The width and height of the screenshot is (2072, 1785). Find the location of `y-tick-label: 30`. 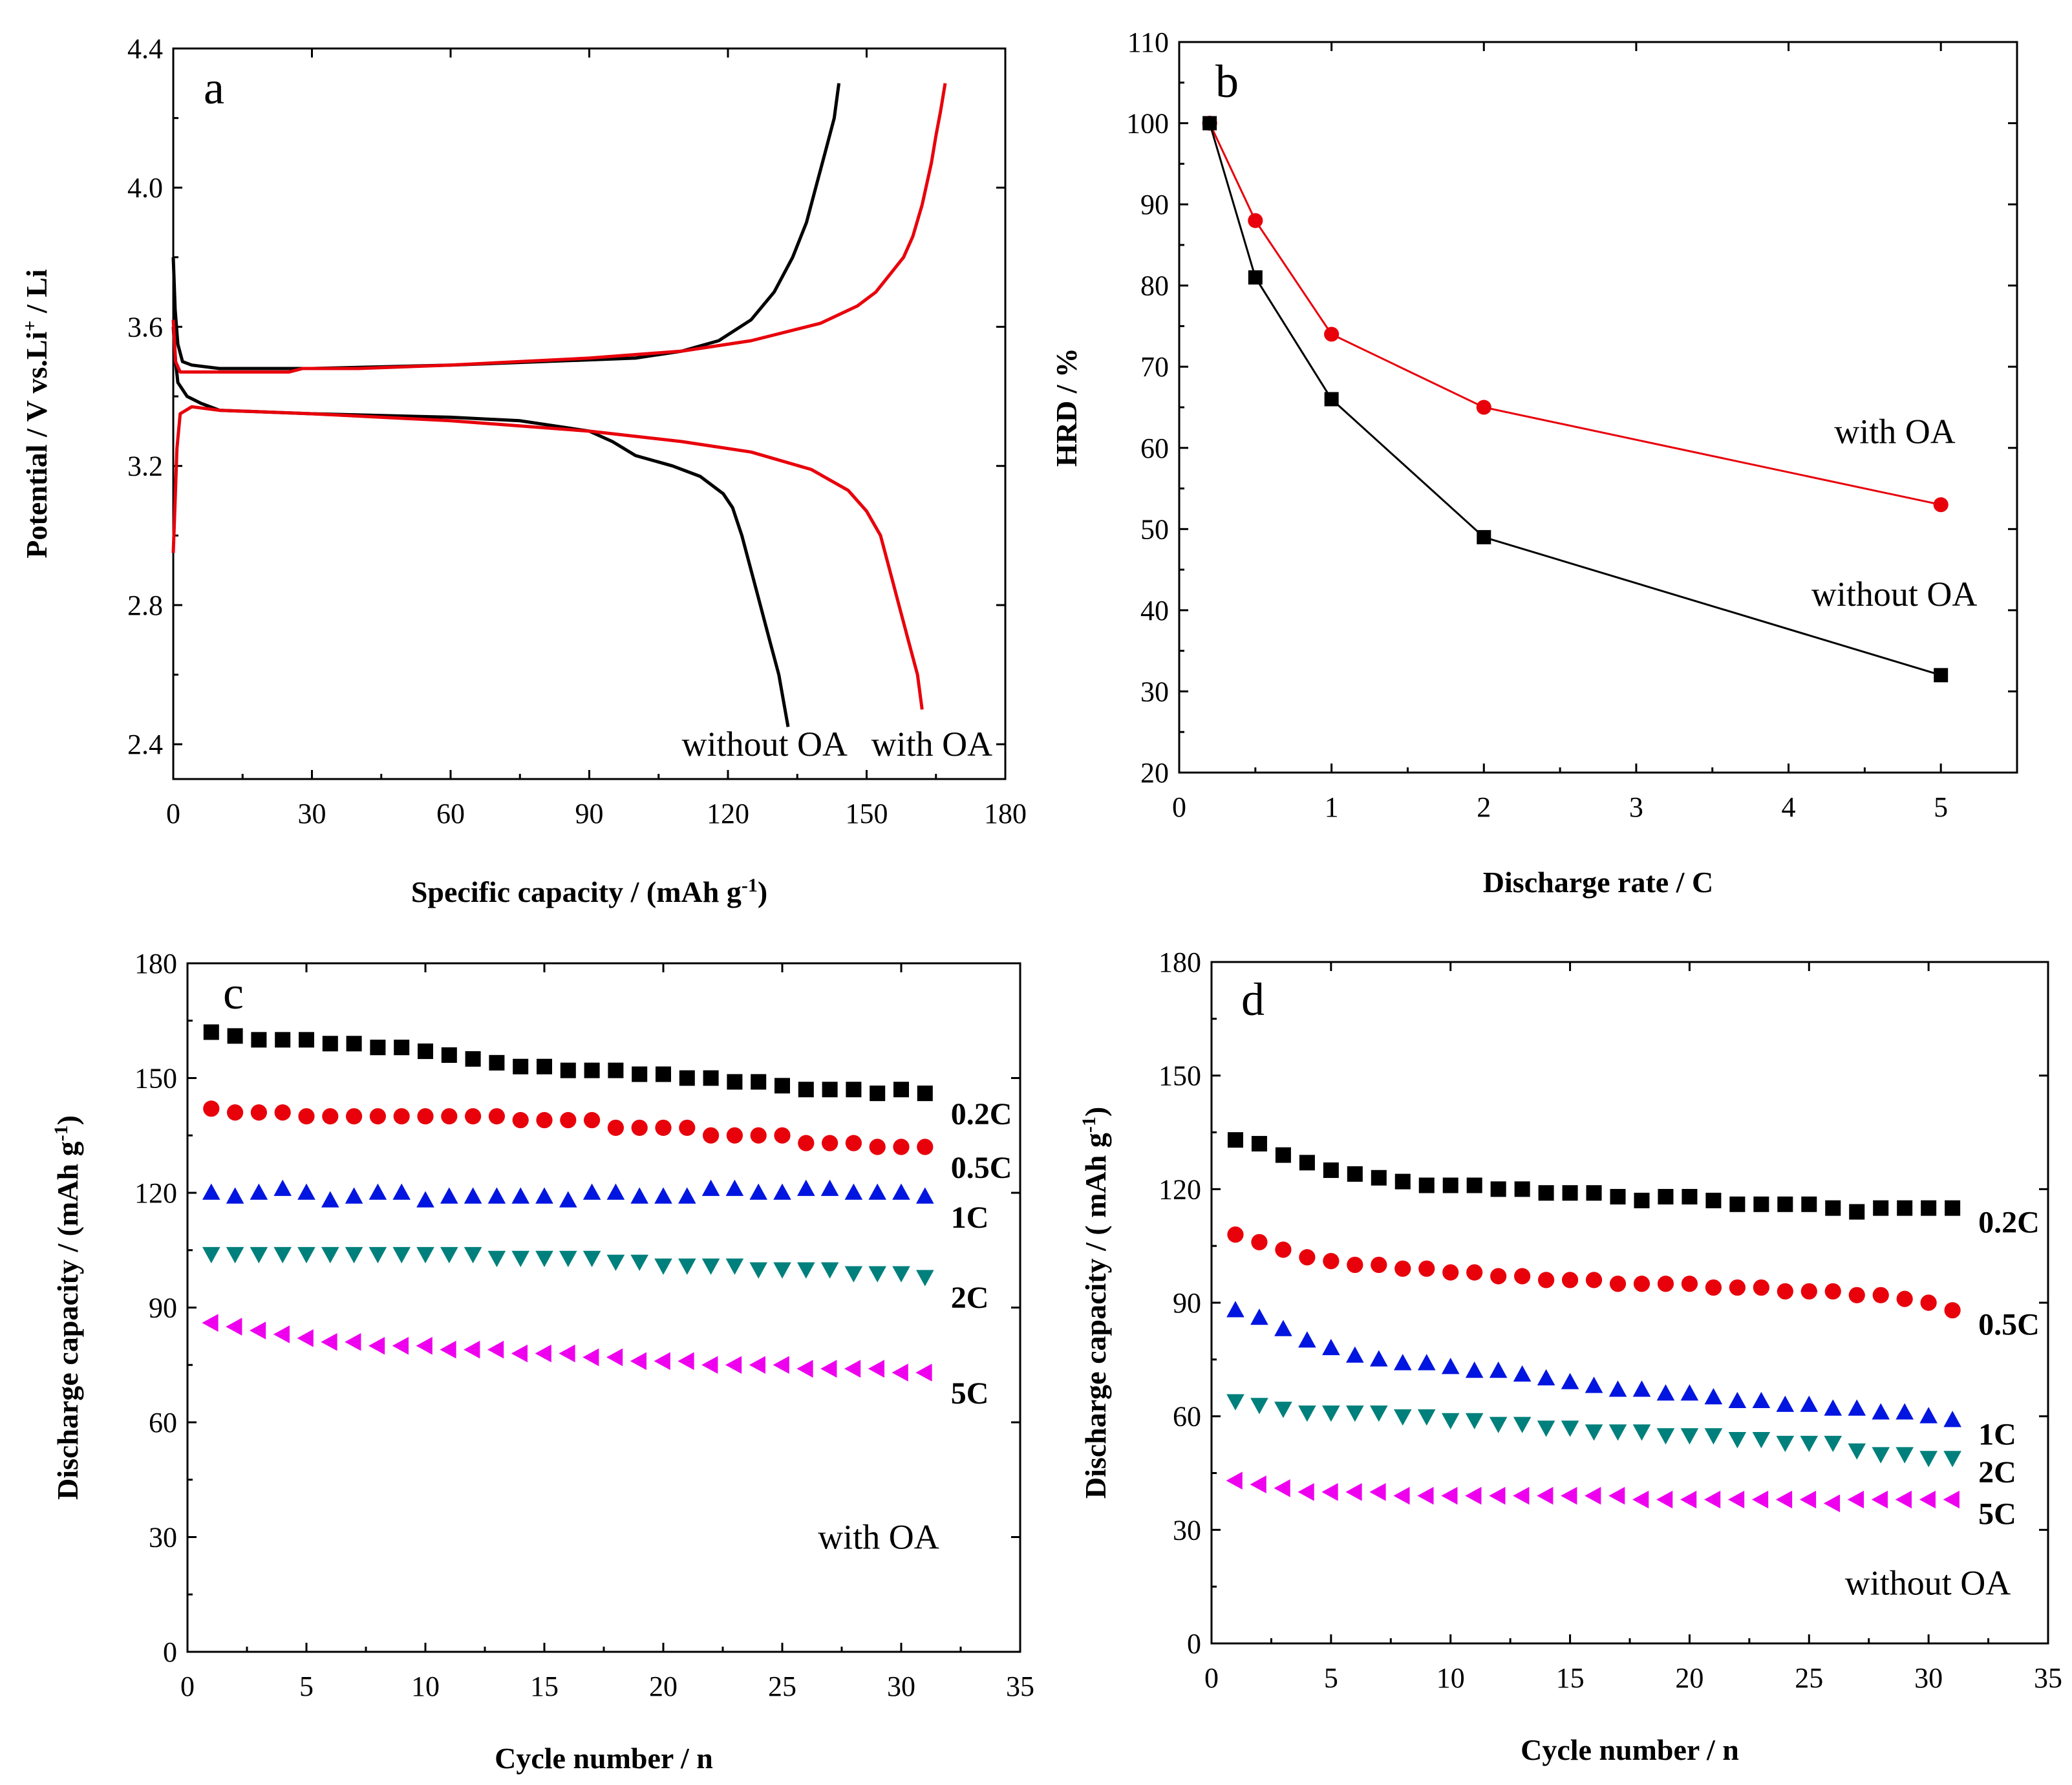

y-tick-label: 30 is located at coordinates (1154, 691).